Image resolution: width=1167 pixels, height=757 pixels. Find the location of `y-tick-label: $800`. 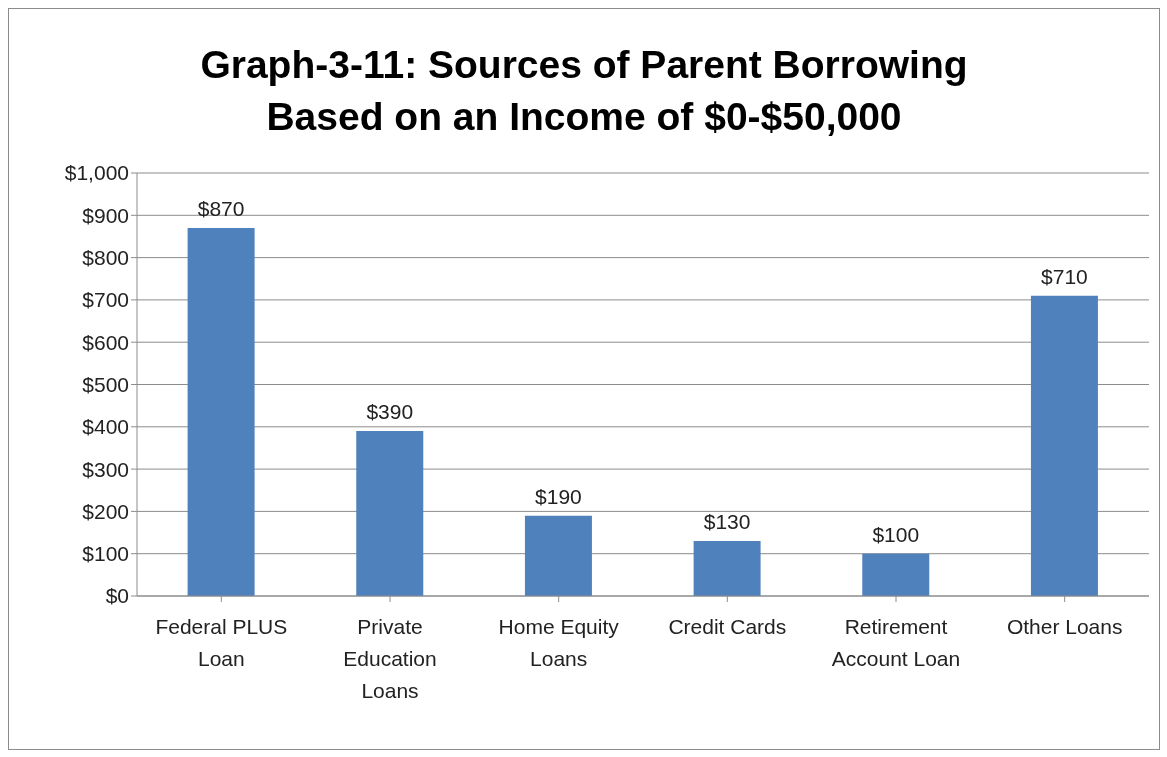

y-tick-label: $800 is located at coordinates (105, 258).